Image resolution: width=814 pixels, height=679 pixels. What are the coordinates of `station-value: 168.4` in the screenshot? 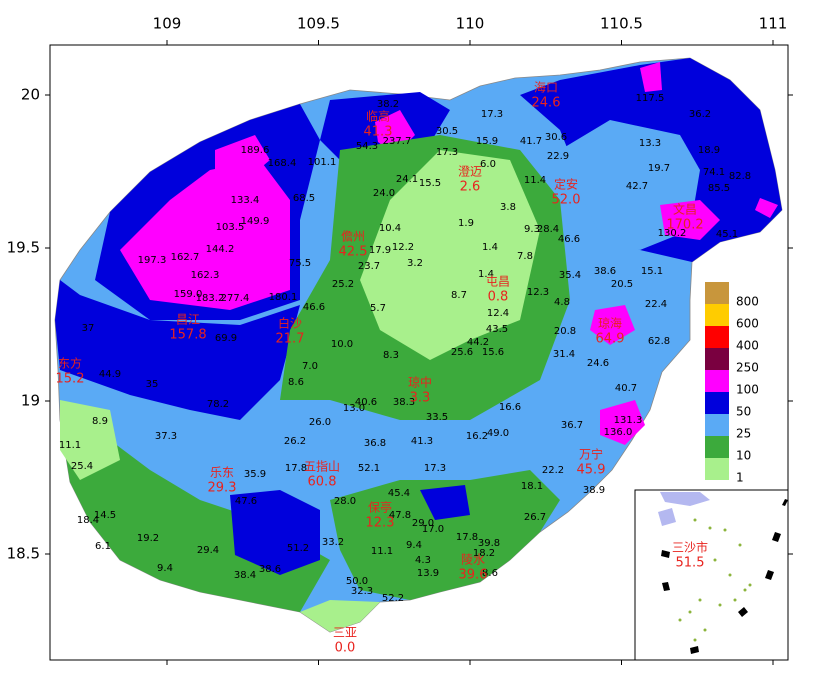 It's located at (282, 163).